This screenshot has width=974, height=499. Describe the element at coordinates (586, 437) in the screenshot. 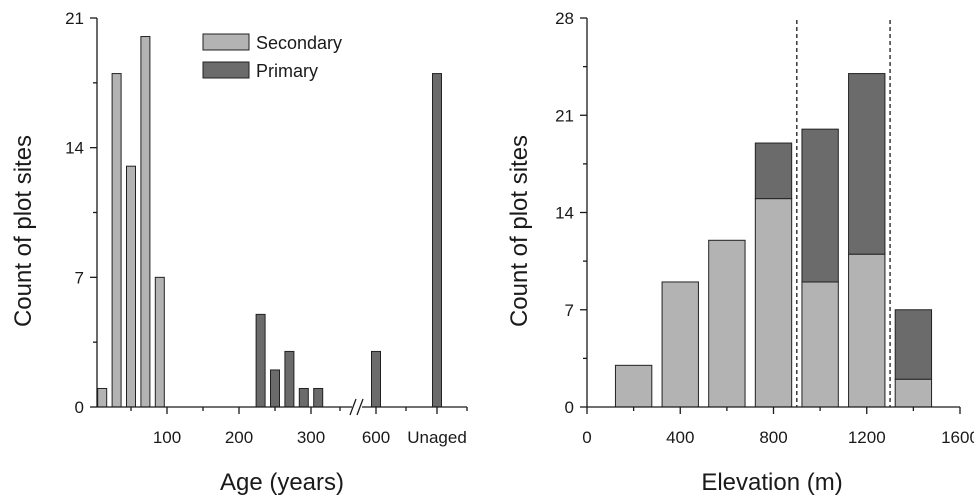

I see `elevation-x-tick-label: 0` at that location.